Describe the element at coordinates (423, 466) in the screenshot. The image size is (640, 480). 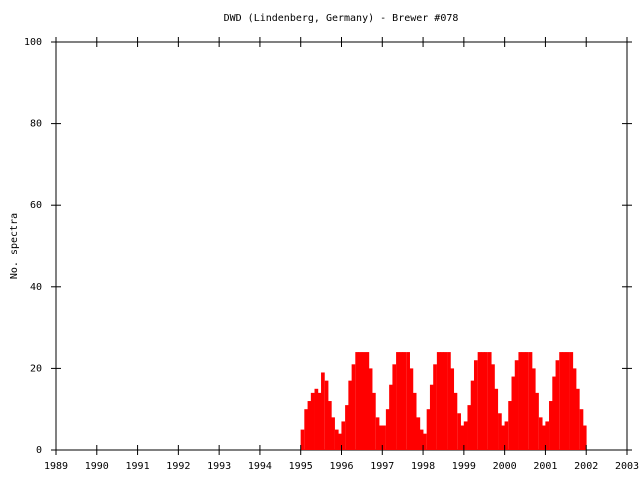
I see `x-tick-label: 1998` at that location.